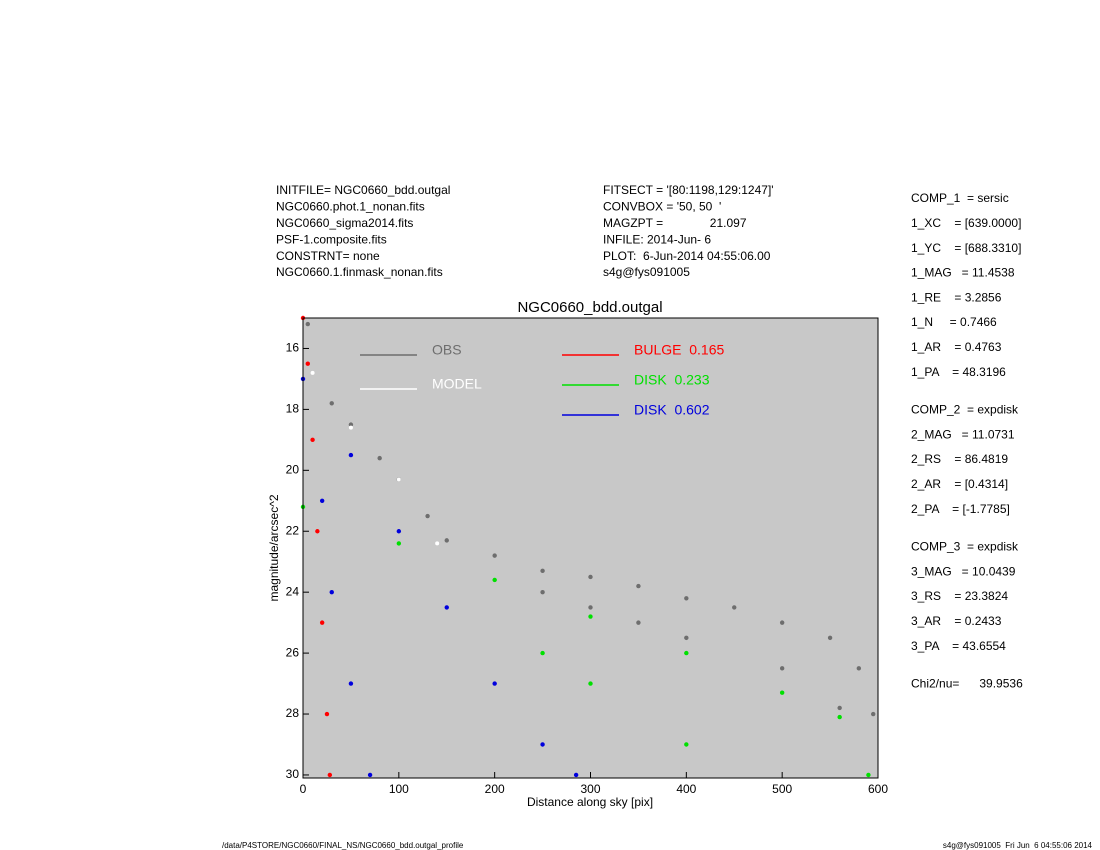 The width and height of the screenshot is (1100, 850). What do you see at coordinates (686, 789) in the screenshot?
I see `x-tick-label: 400` at bounding box center [686, 789].